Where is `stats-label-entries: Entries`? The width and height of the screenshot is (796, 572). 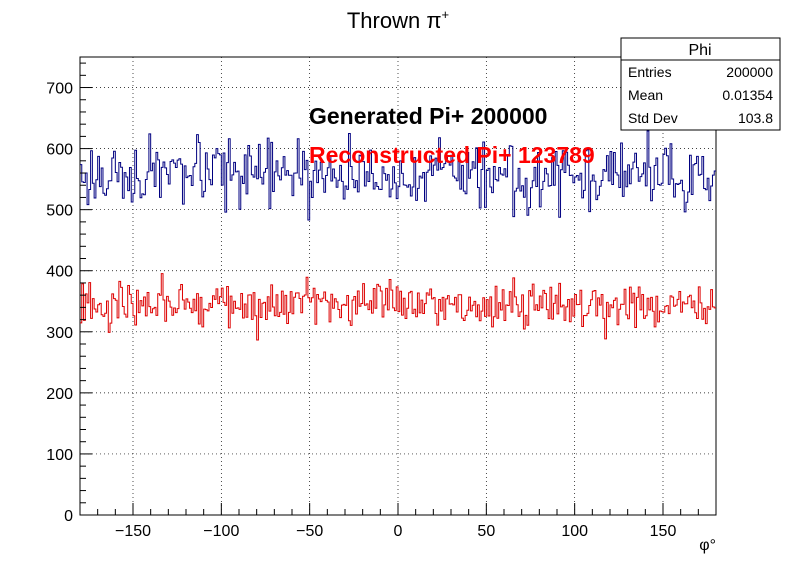 stats-label-entries: Entries is located at coordinates (650, 72).